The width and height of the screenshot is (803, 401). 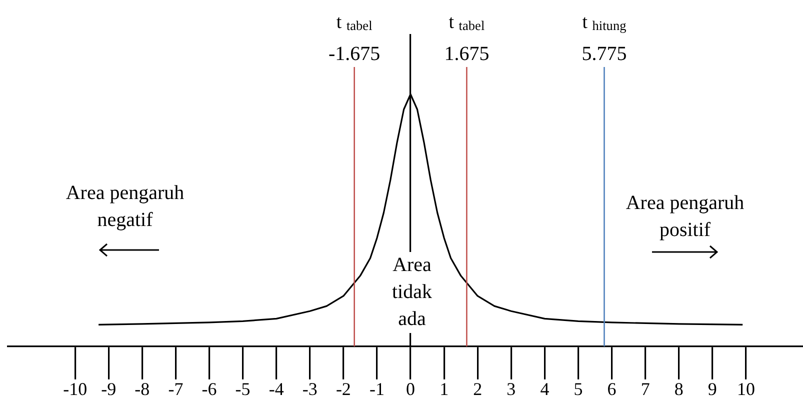 What do you see at coordinates (376, 388) in the screenshot?
I see `x-tick-label: -1` at bounding box center [376, 388].